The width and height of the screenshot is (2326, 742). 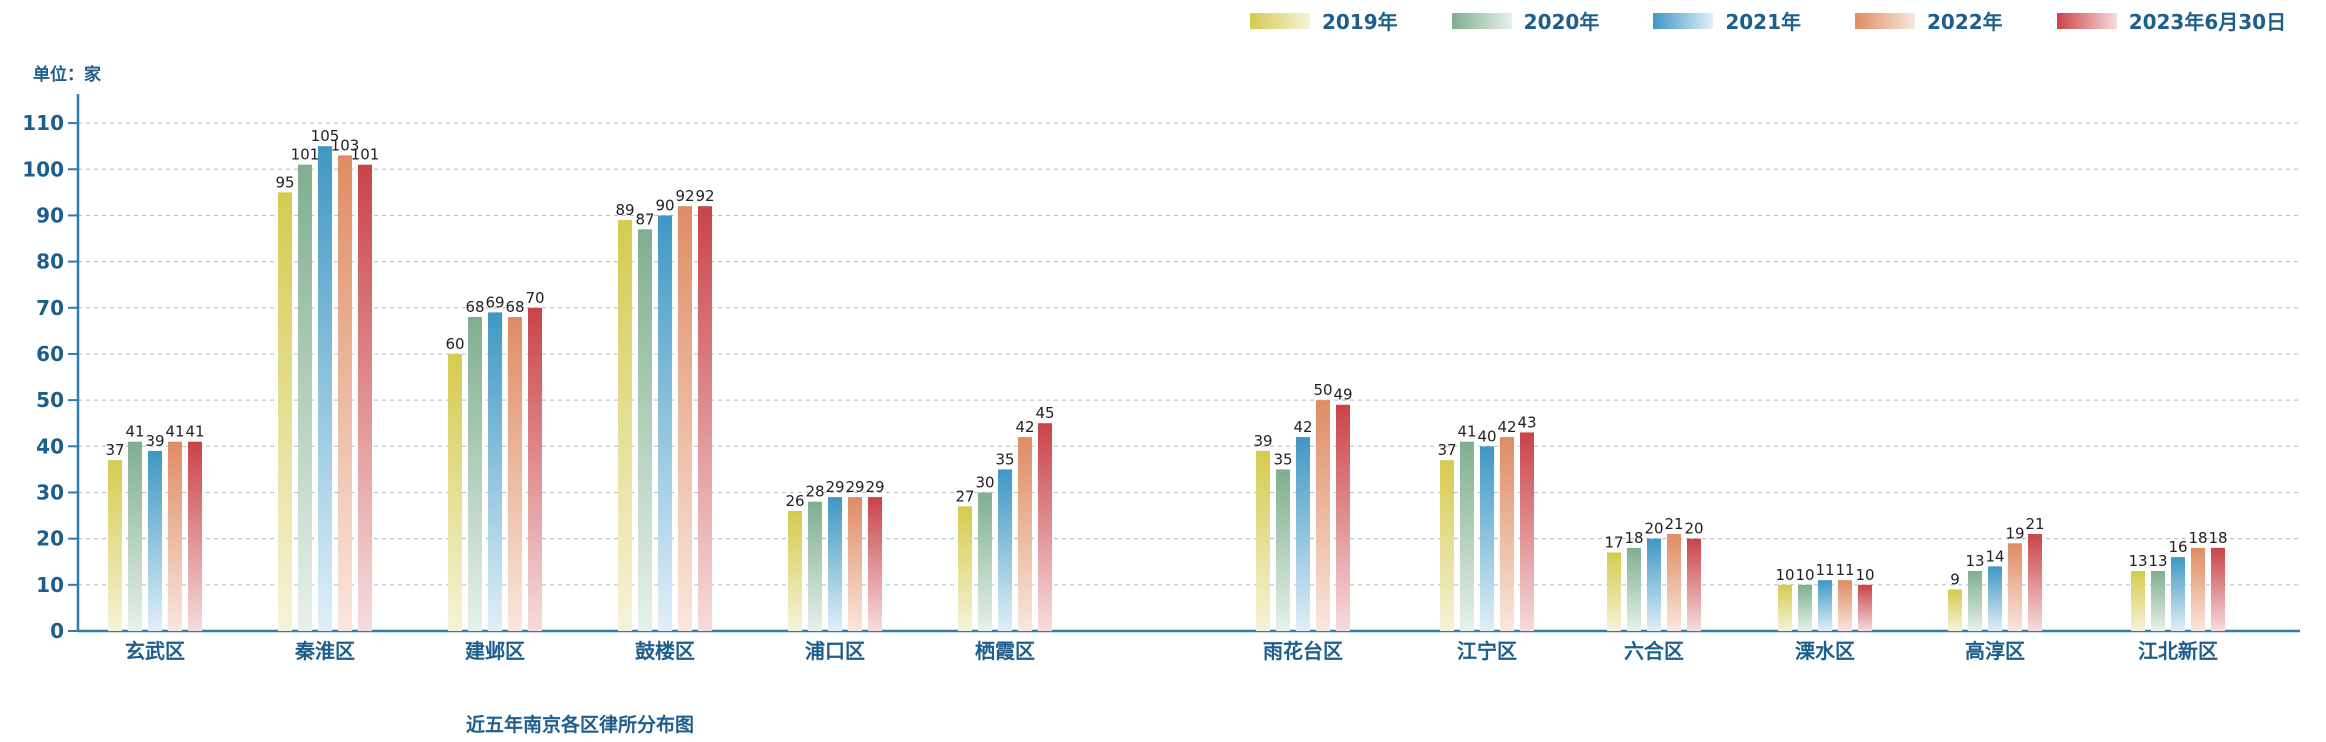 I want to click on bar-value-label: 69, so click(x=494, y=302).